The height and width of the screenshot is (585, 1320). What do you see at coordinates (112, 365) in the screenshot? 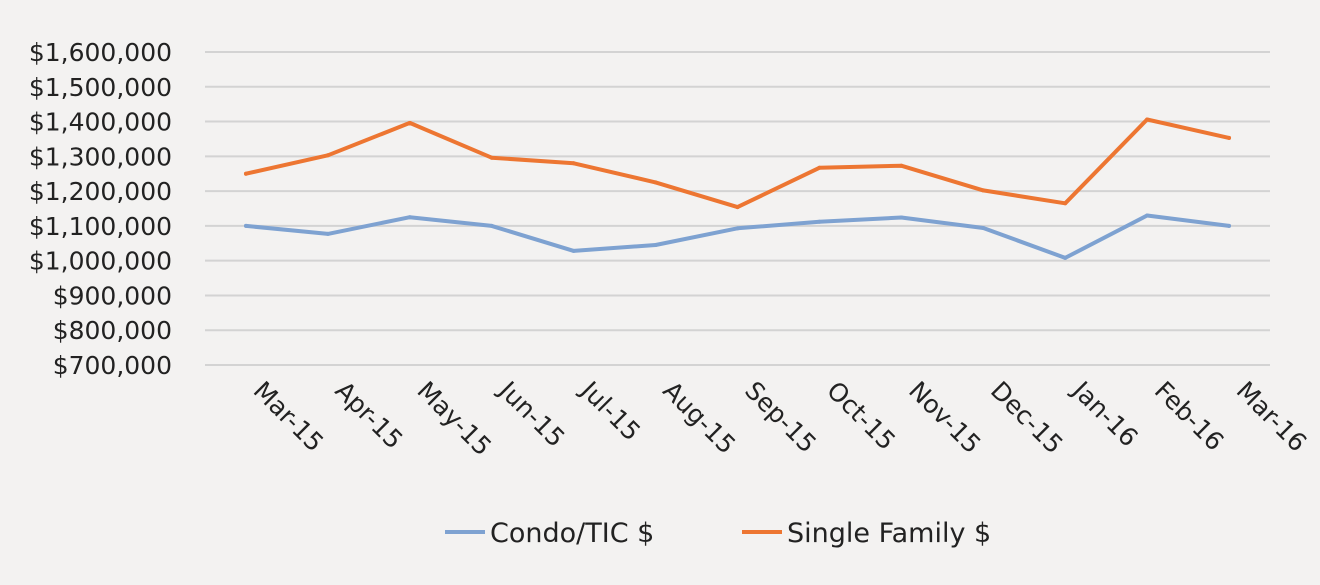
I see `y-tick-label: $700,000` at bounding box center [112, 365].